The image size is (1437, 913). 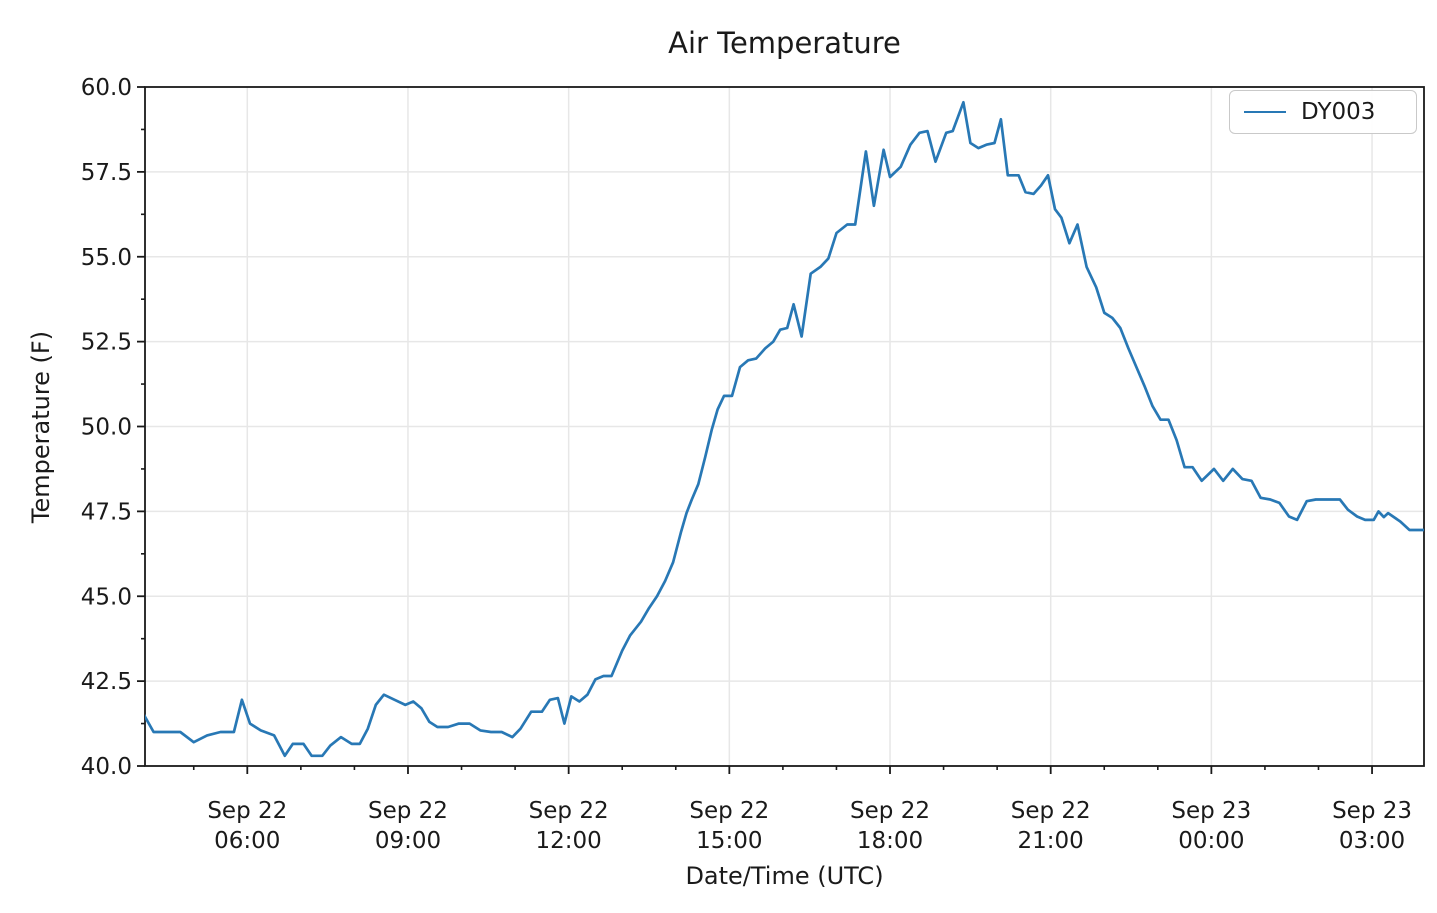 I want to click on y-tick-label: 57.5, so click(x=106, y=173).